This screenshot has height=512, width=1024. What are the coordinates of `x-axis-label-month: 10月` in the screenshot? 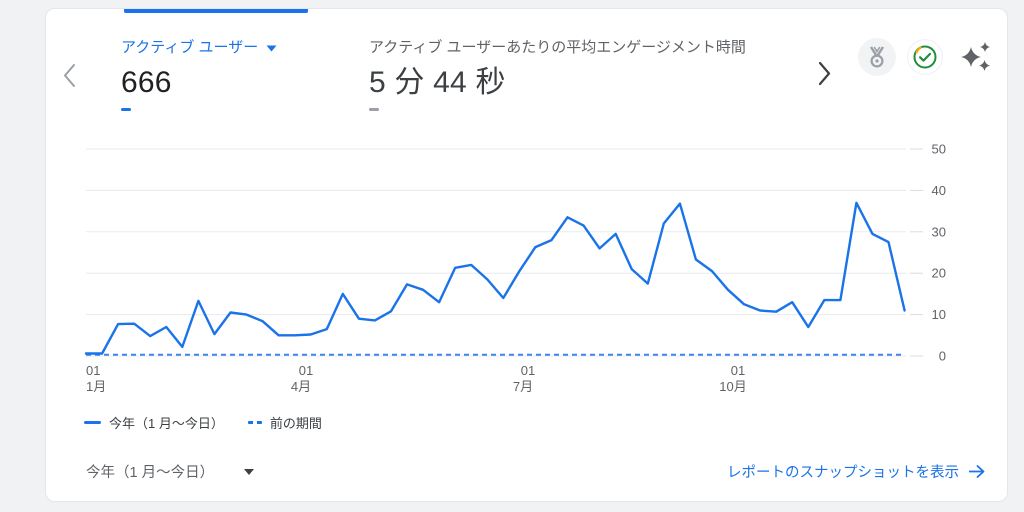 It's located at (732, 386).